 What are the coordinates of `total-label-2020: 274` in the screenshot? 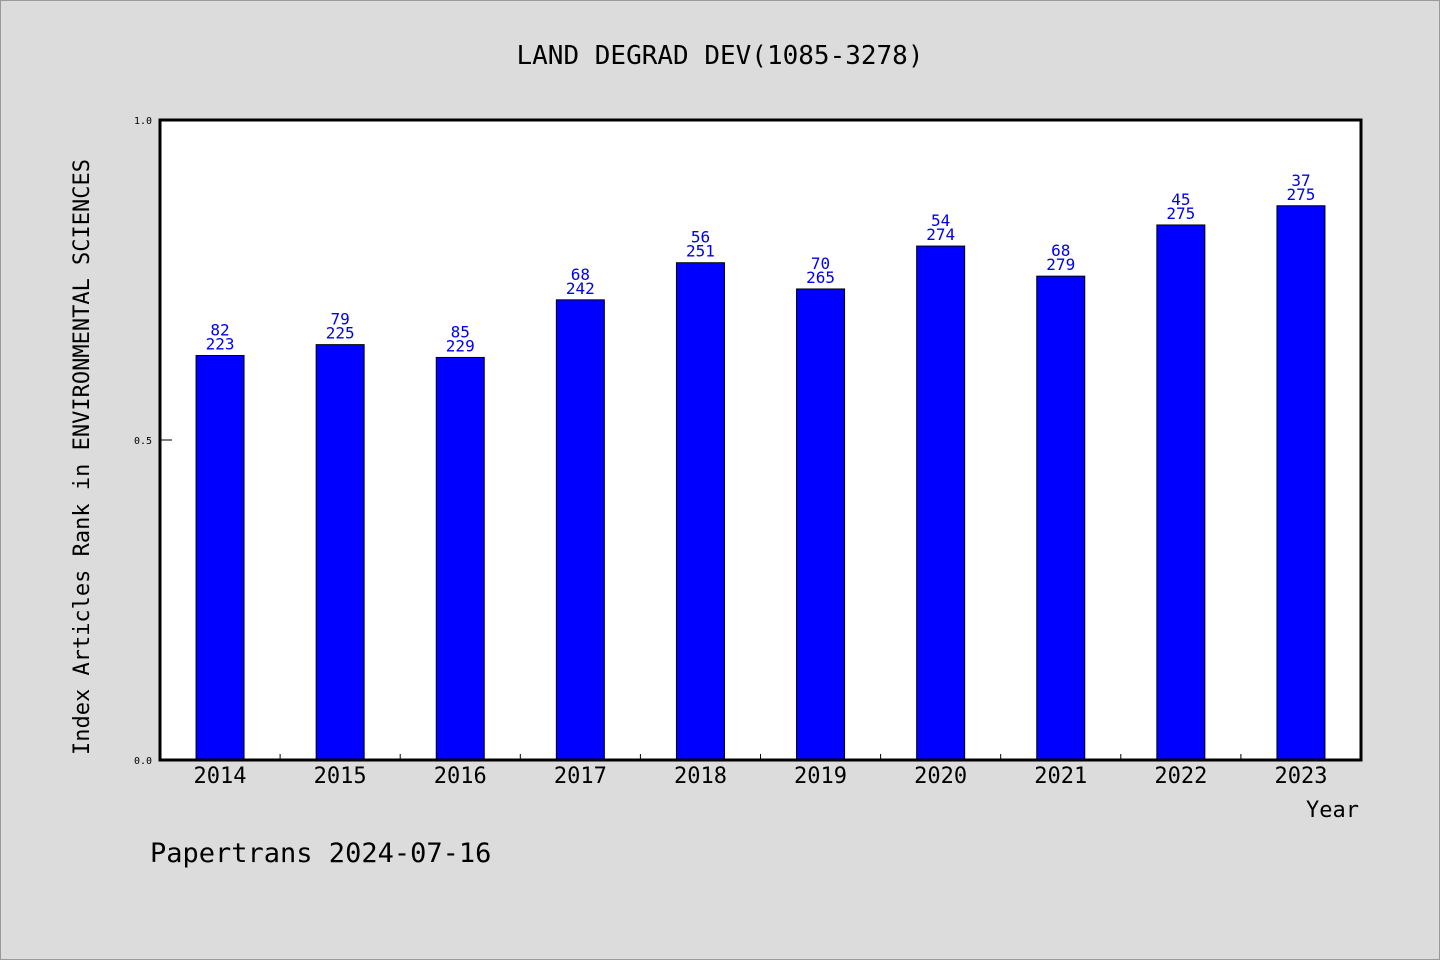 It's located at (940, 234).